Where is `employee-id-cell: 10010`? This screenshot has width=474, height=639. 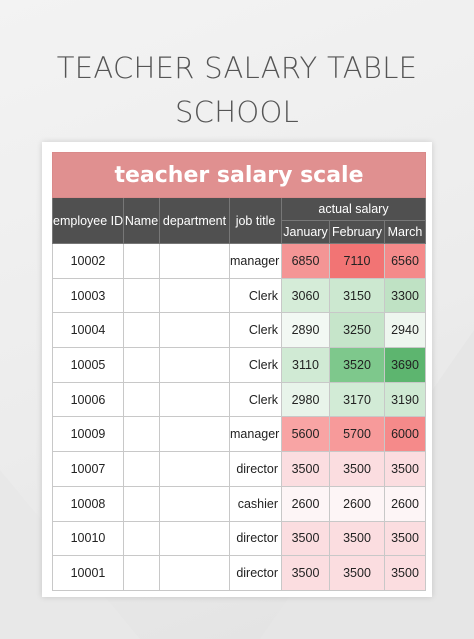
employee-id-cell: 10010 is located at coordinates (88, 538).